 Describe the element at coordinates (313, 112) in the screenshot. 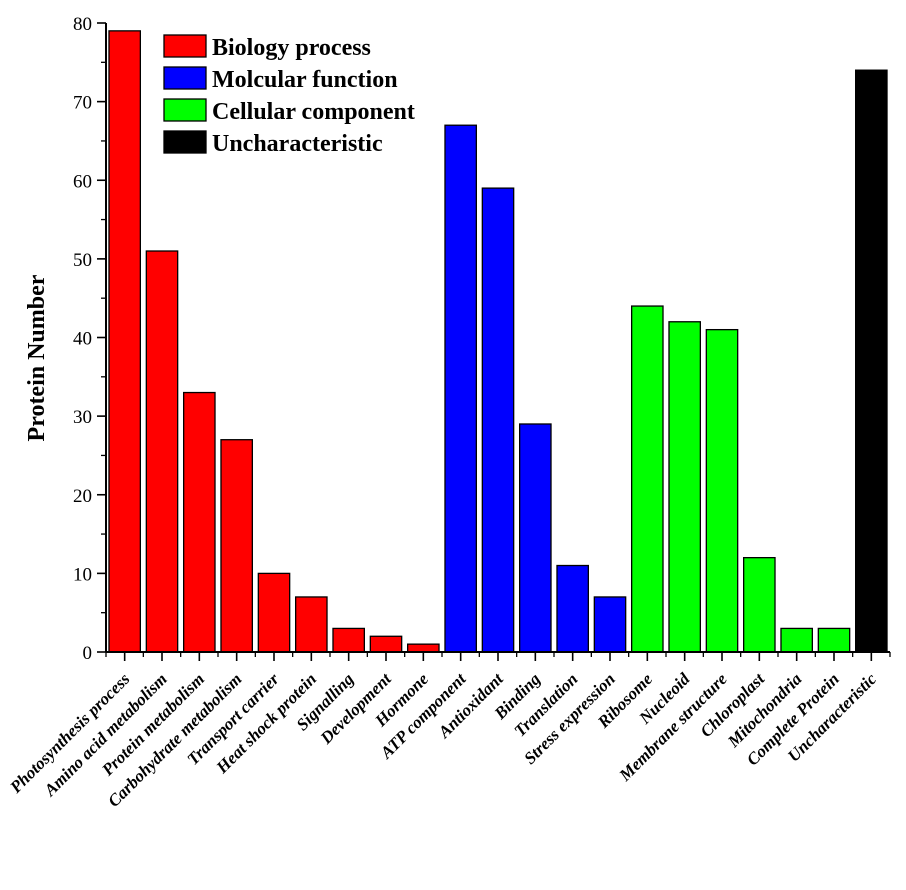

I see `legend-label-2: Cellular component` at that location.